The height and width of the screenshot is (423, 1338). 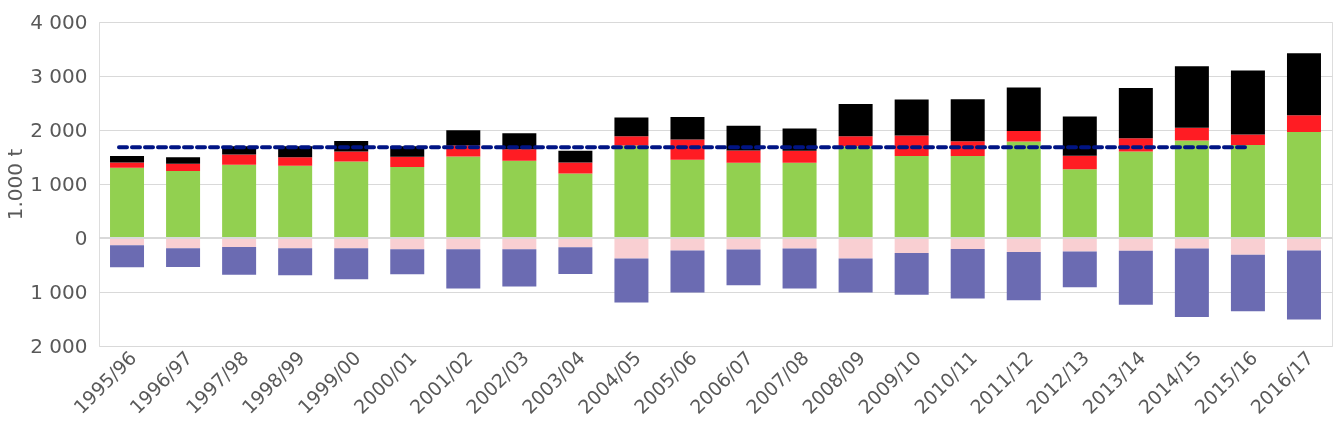 I want to click on y-tick-label: 0, so click(x=81, y=237).